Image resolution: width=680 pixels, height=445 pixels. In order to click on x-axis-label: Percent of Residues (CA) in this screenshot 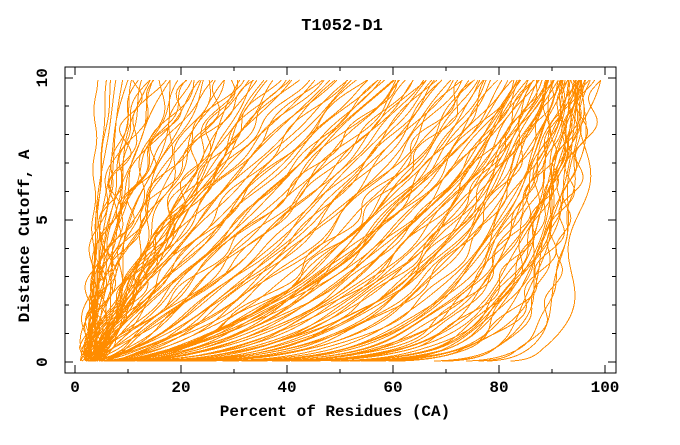, I will do `click(335, 412)`.